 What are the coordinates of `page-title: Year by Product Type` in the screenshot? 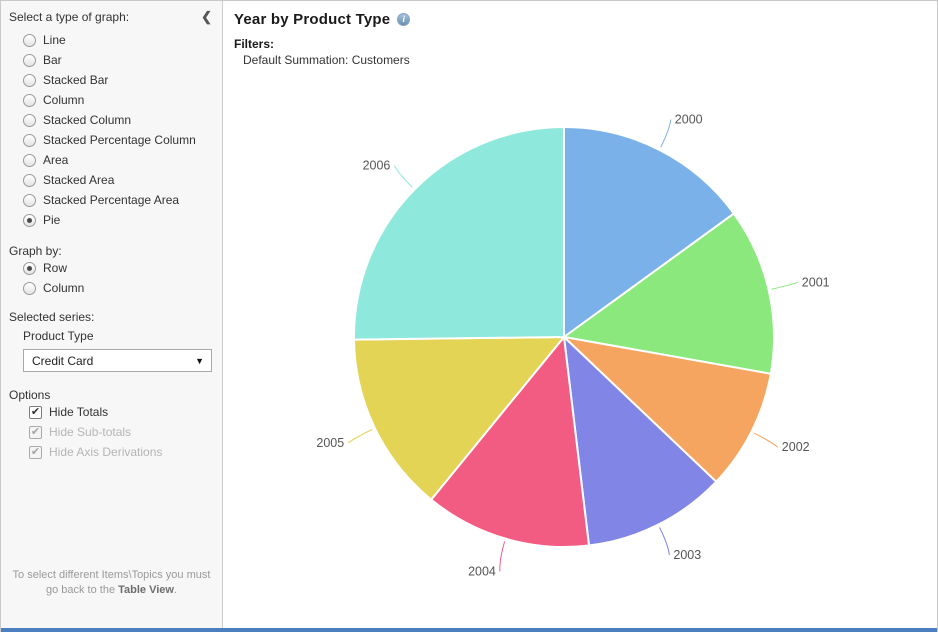 It's located at (312, 19).